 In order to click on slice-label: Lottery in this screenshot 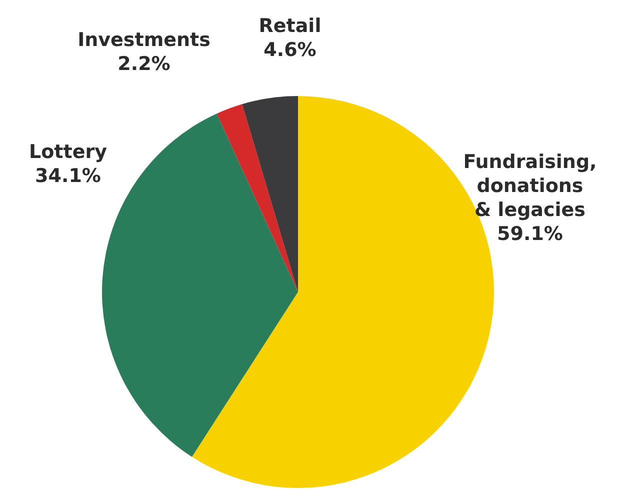, I will do `click(68, 152)`.